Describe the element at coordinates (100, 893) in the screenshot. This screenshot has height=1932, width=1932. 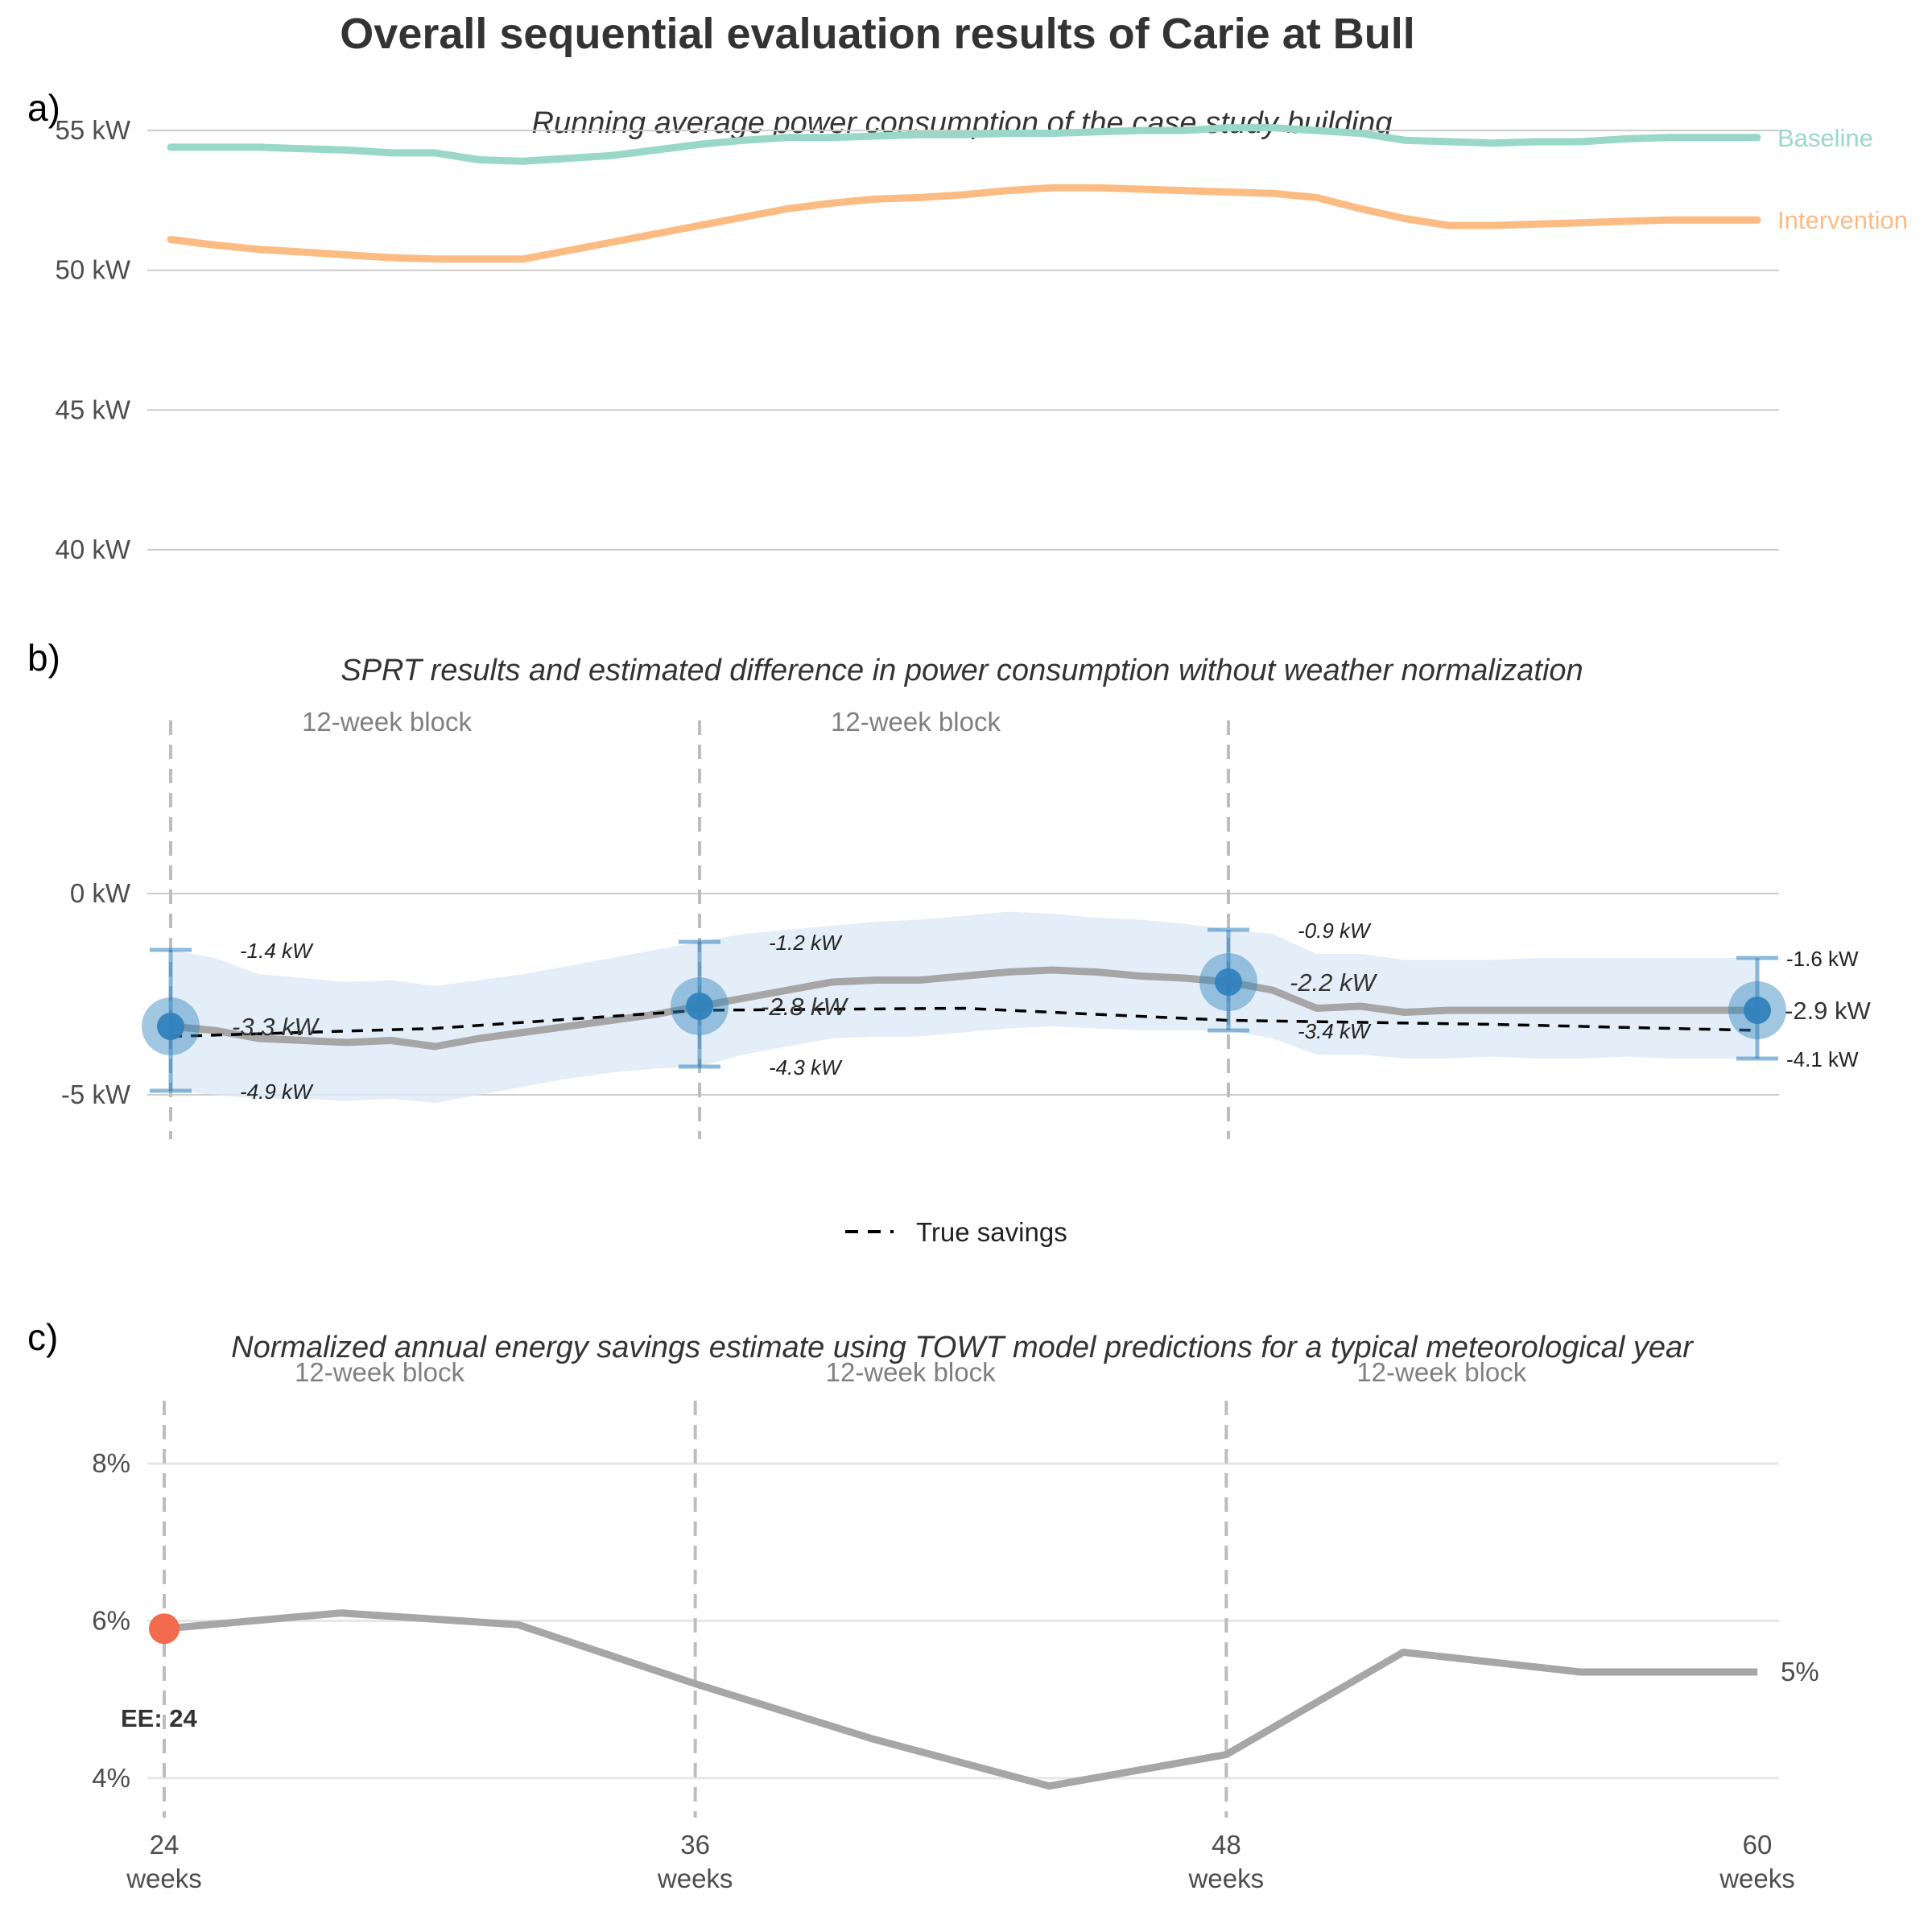
I see `b-ytick-label: 0 kW` at that location.